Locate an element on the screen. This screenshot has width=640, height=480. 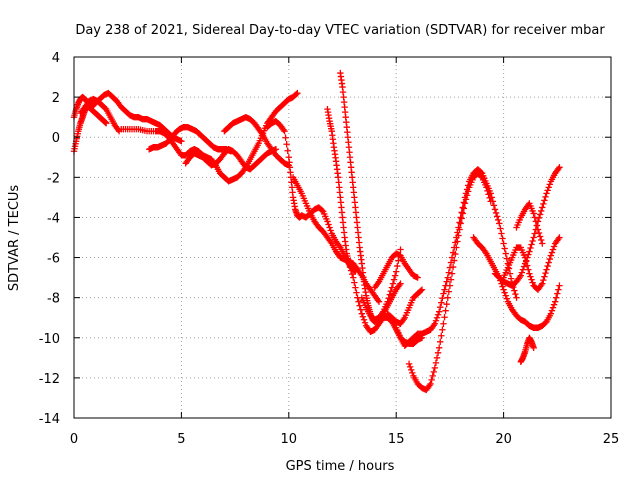
x-tick-label: 5 is located at coordinates (181, 439).